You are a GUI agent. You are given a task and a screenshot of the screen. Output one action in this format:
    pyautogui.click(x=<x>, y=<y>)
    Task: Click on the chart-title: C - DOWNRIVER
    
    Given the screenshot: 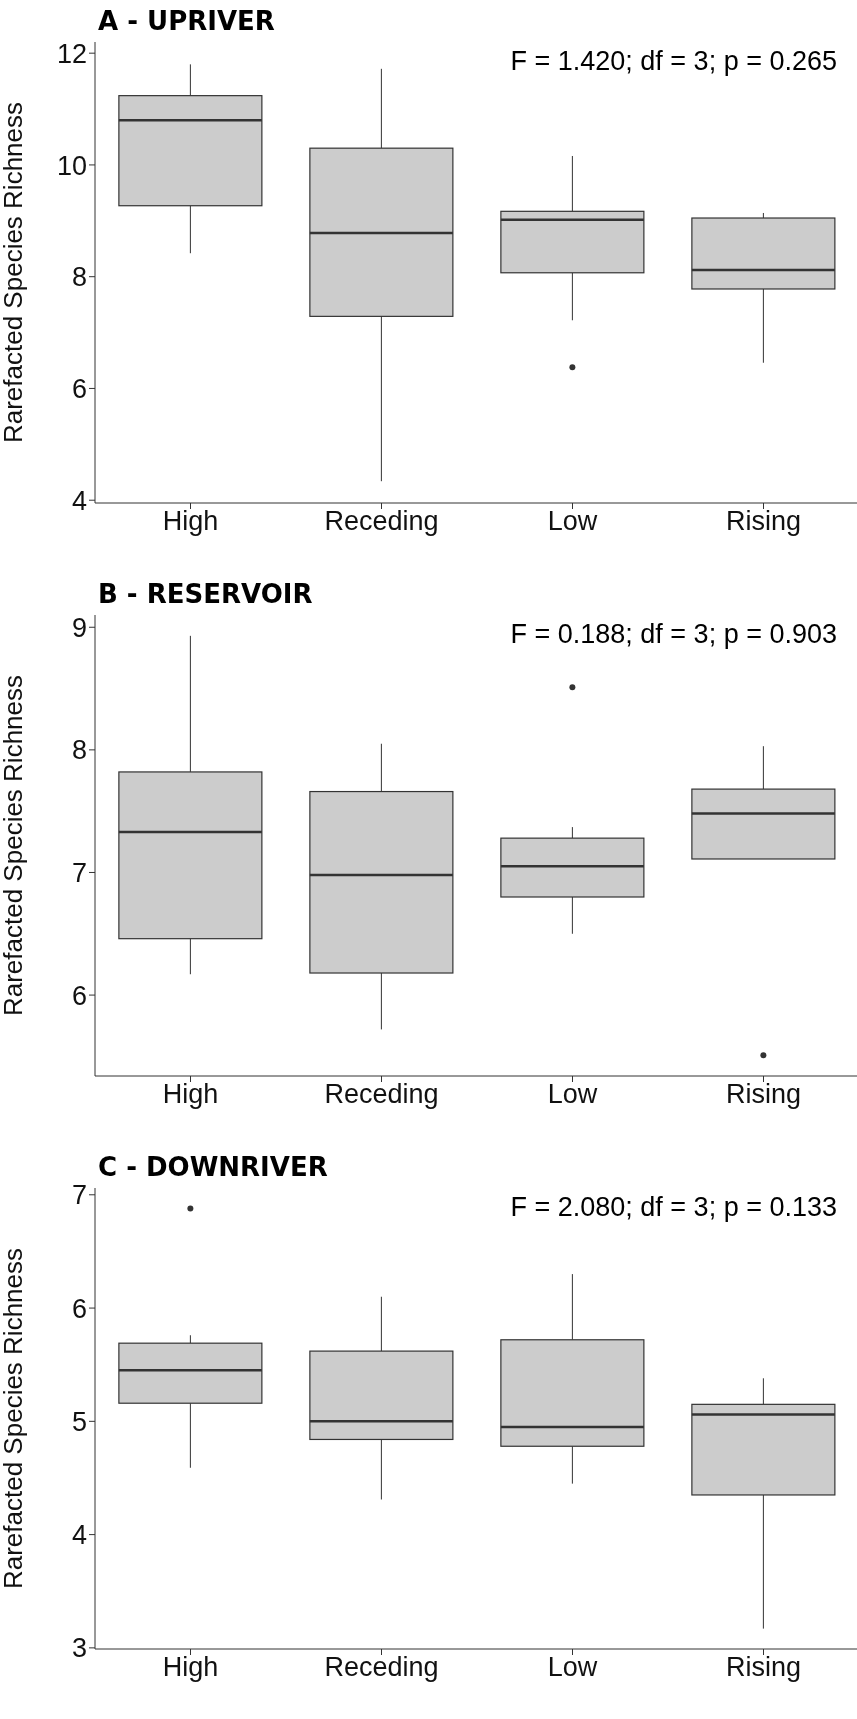 What is the action you would take?
    pyautogui.click(x=213, y=1167)
    